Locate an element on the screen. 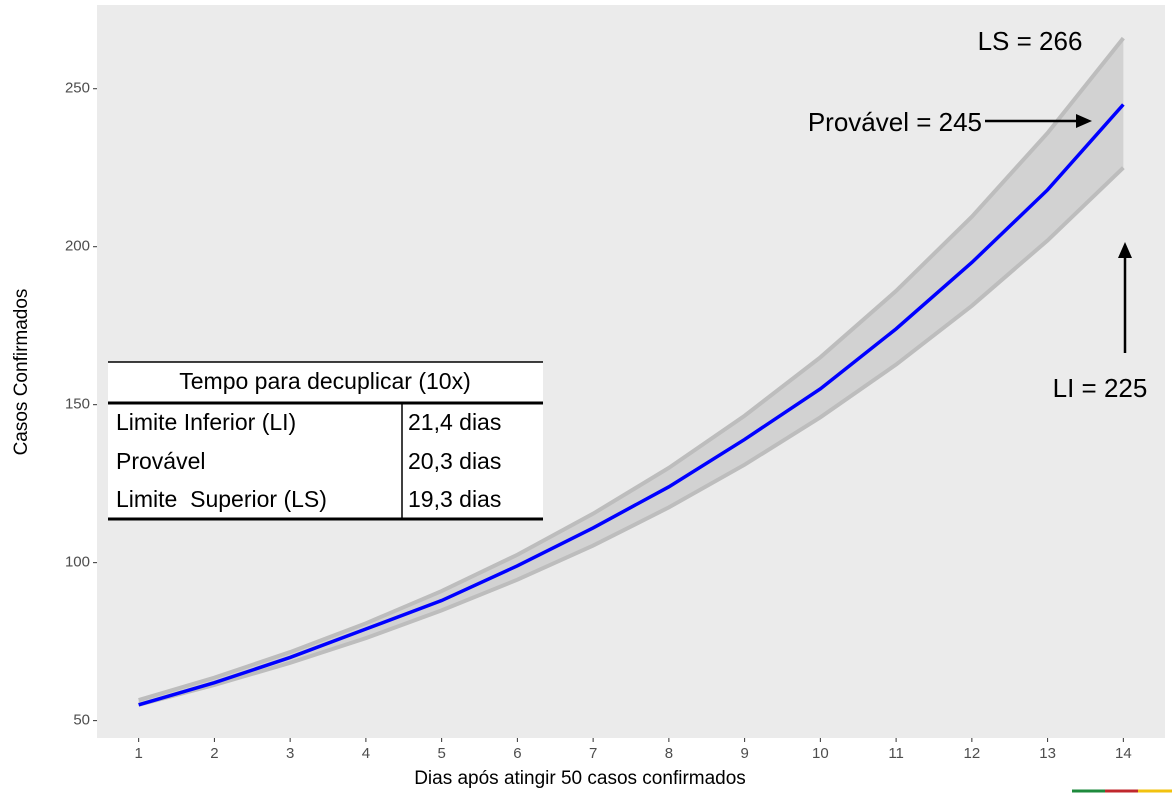  annotation: LS = 266 is located at coordinates (1030, 41).